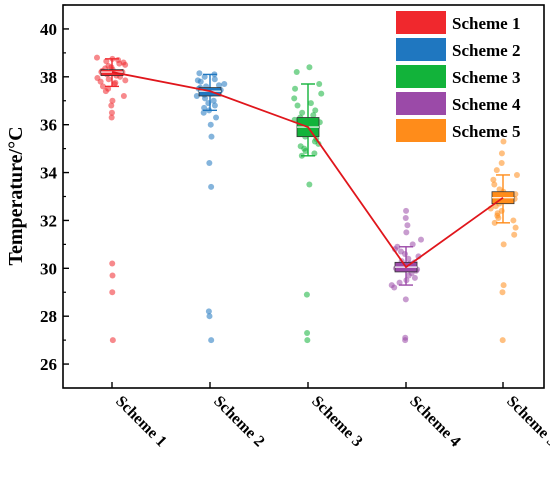  Describe the element at coordinates (486, 77) in the screenshot. I see `legend-label: Scheme 3` at that location.